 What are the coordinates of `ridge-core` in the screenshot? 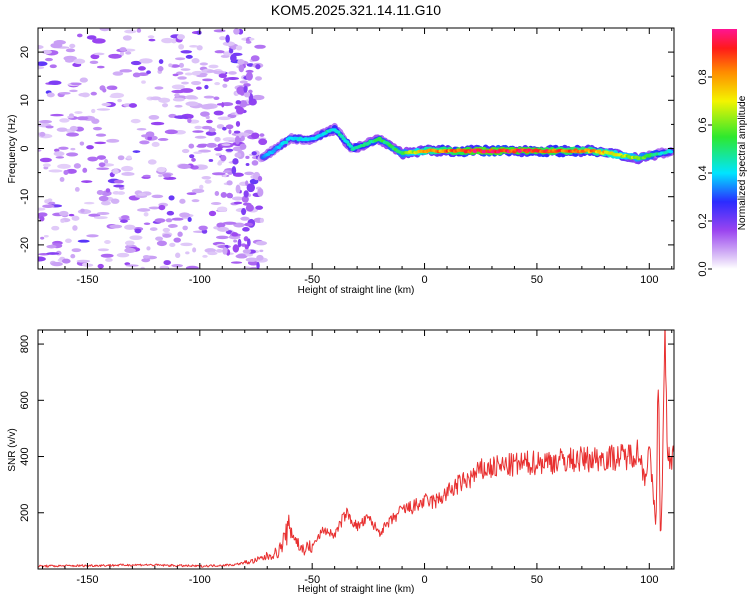 It's located at (671, 152).